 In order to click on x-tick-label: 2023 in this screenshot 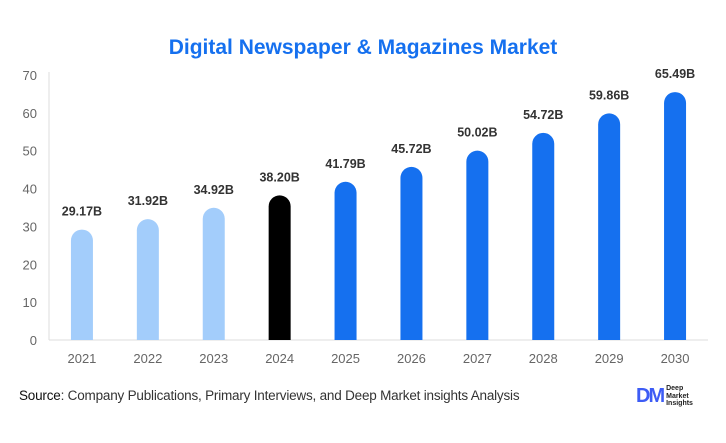, I will do `click(213, 358)`.